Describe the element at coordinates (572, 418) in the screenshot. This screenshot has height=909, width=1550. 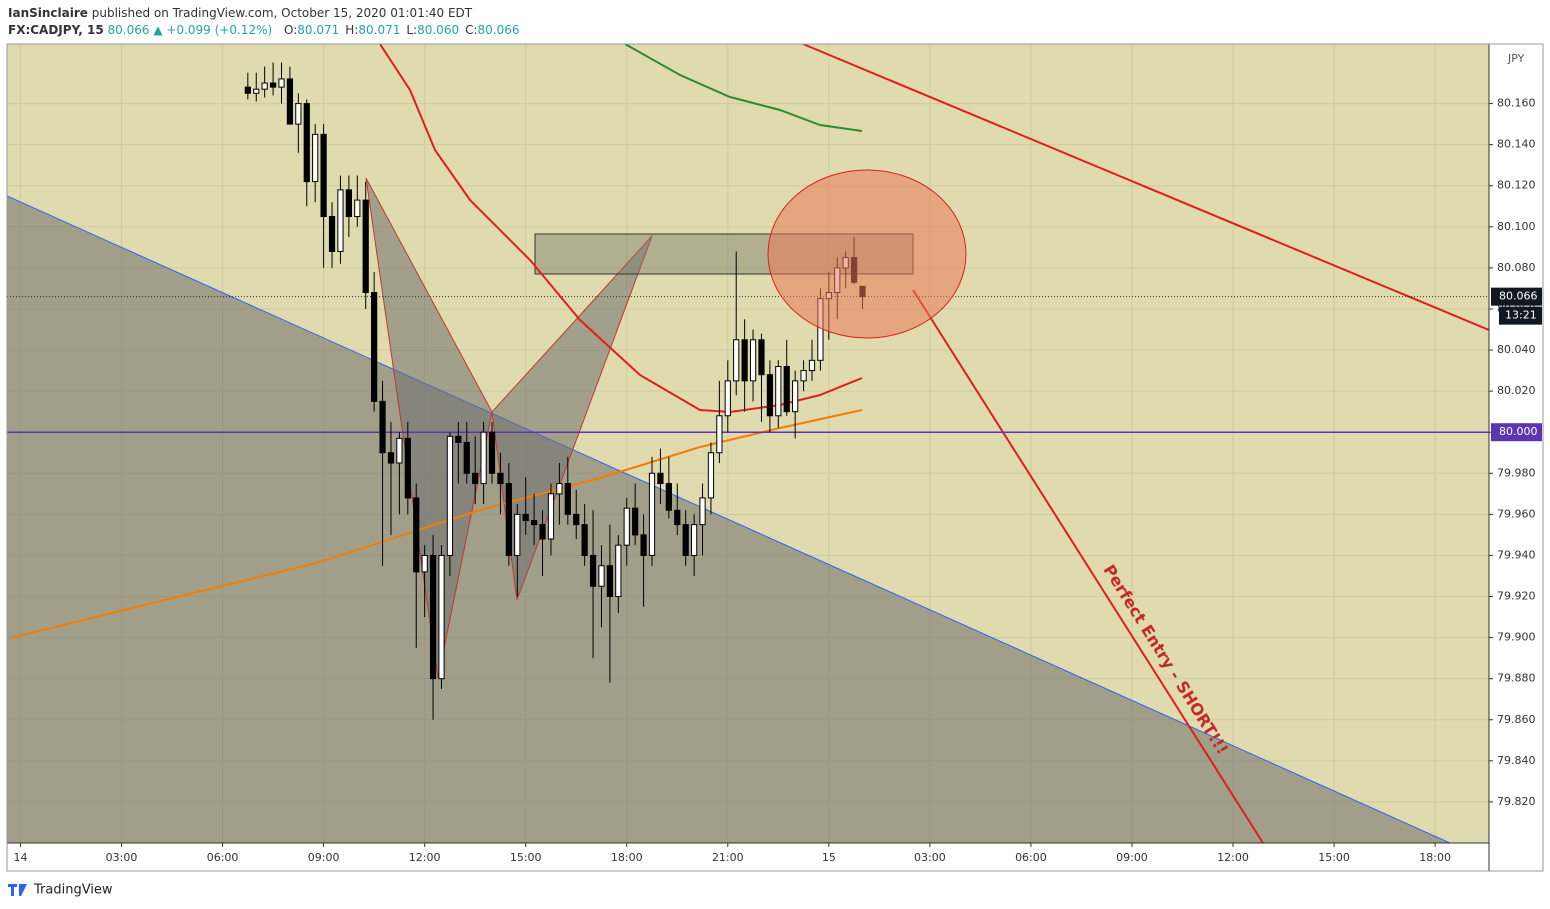
I see `pattern-bcd` at that location.